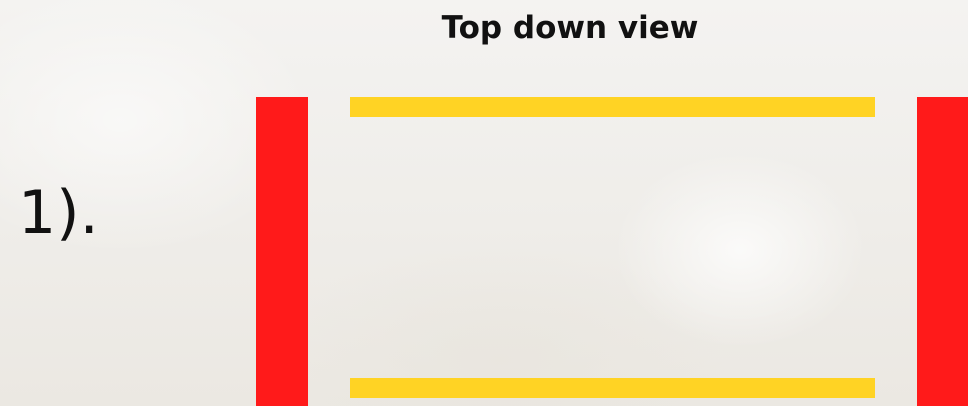 The width and height of the screenshot is (968, 406). What do you see at coordinates (282, 251) in the screenshot?
I see `left-red-bar` at bounding box center [282, 251].